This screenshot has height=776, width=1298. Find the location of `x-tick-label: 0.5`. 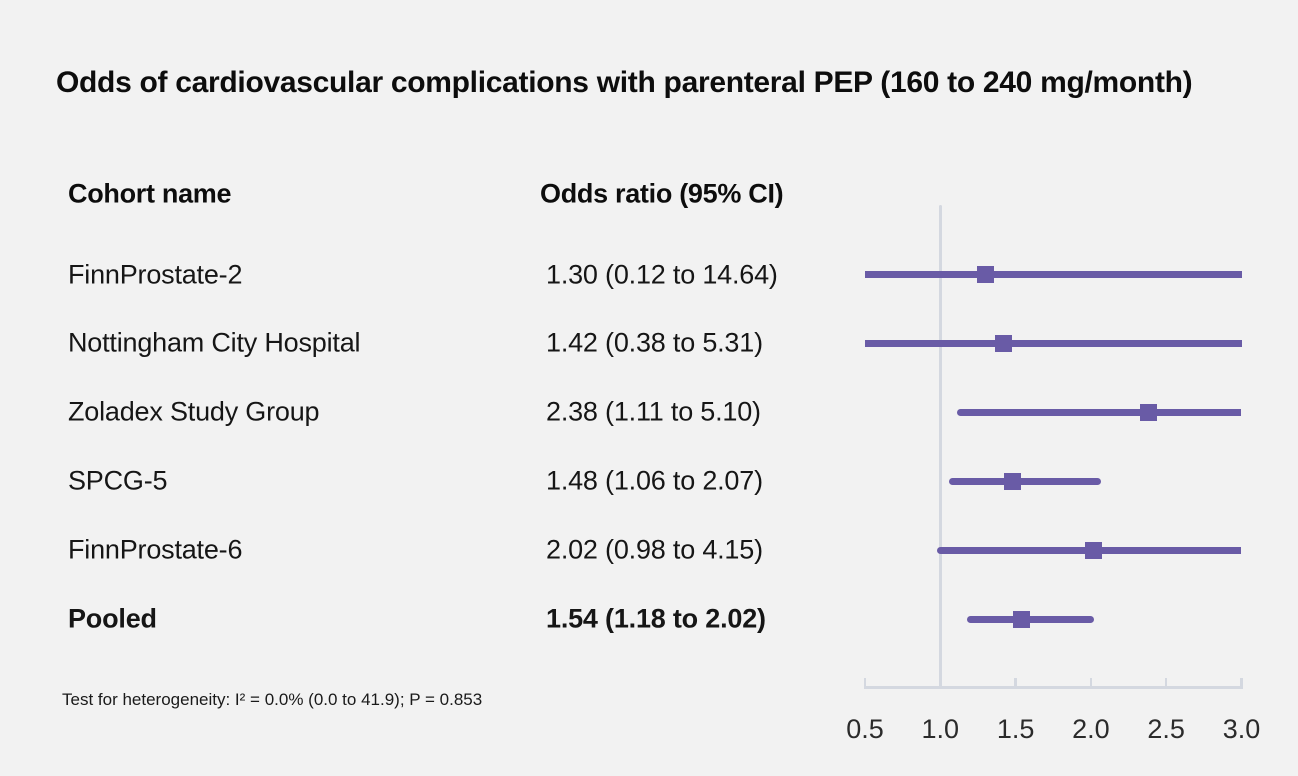

x-tick-label: 0.5 is located at coordinates (865, 729).